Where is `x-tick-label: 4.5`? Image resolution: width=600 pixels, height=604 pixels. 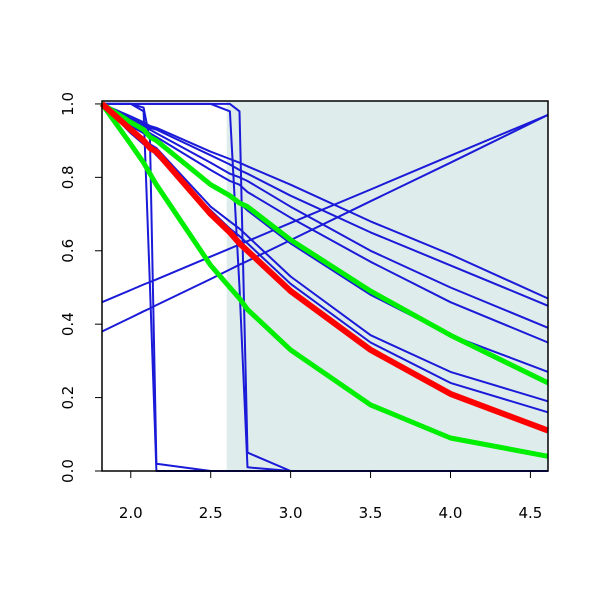 x-tick-label: 4.5 is located at coordinates (530, 513).